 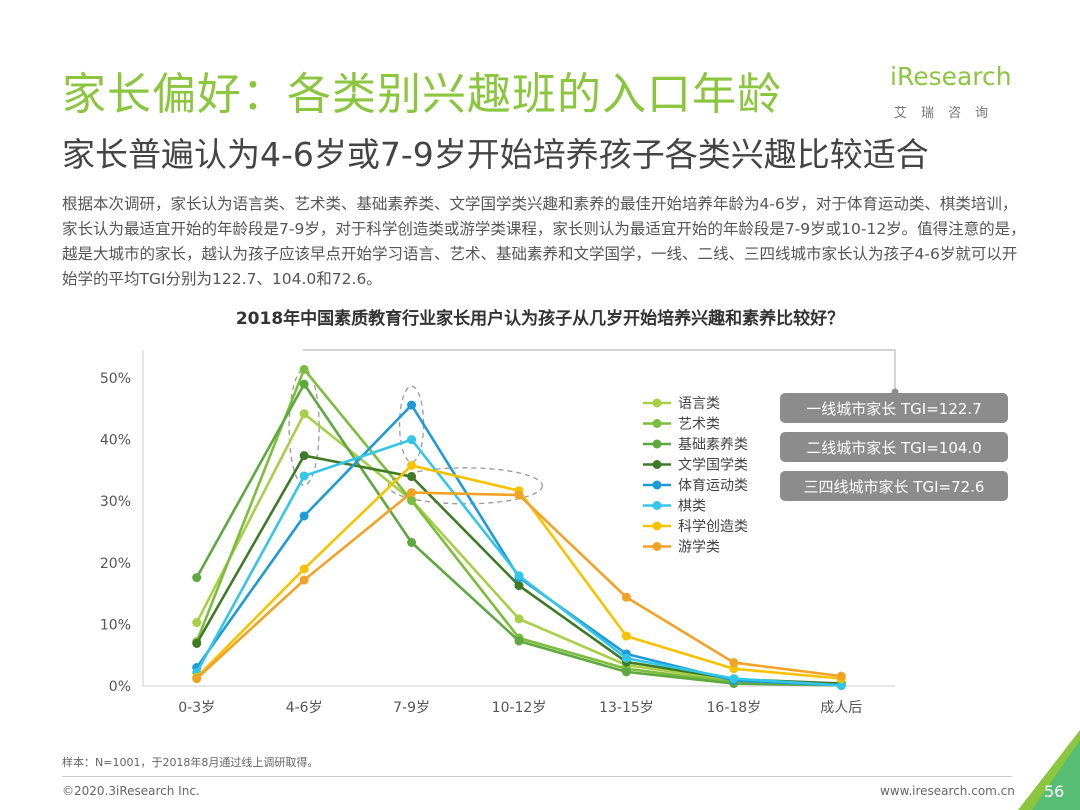 I want to click on y-tick-label: 20%, so click(x=115, y=564).